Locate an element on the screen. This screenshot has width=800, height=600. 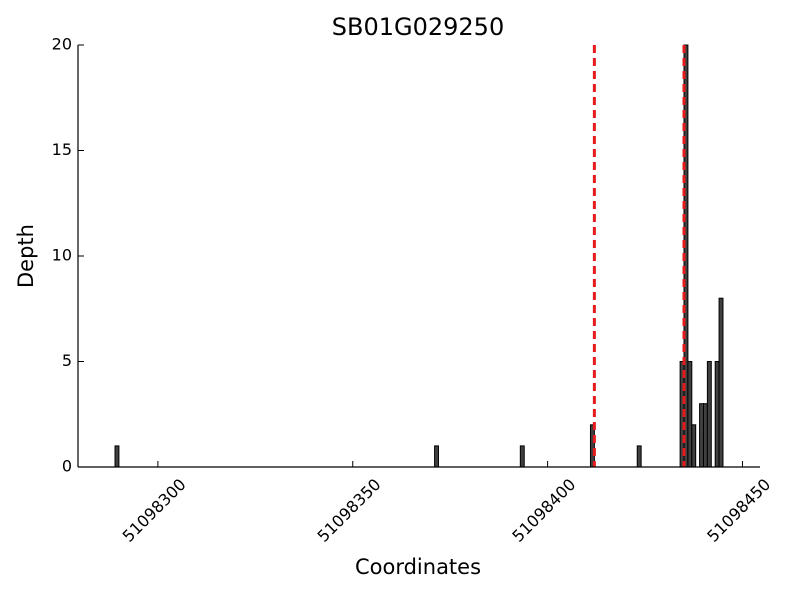
y-tick-label: 5 is located at coordinates (67, 360).